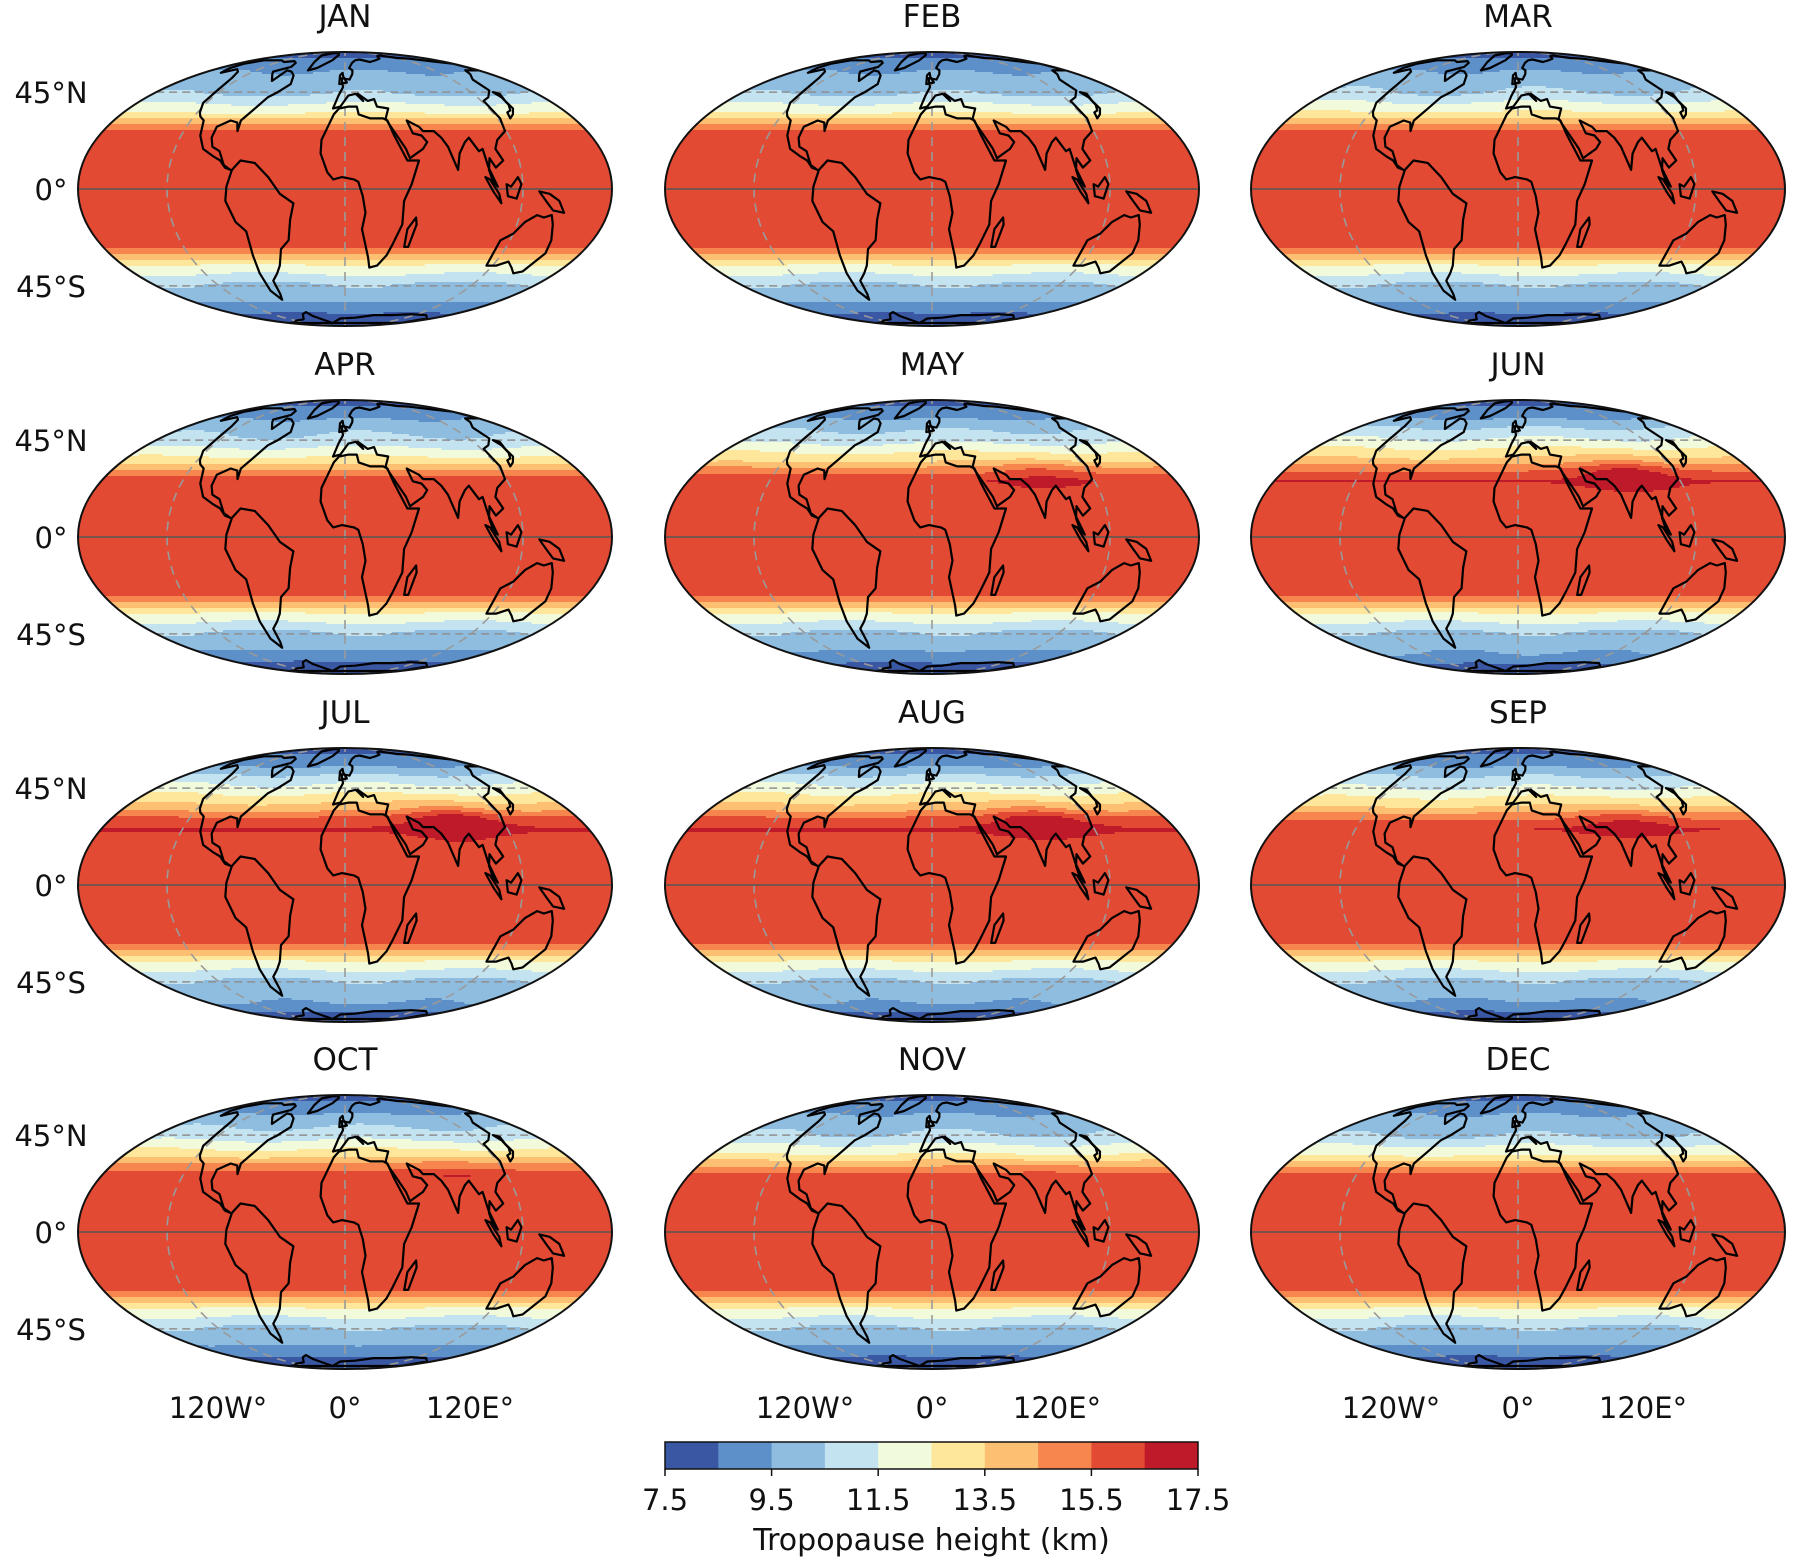  I want to click on panel-title-aug: AUG, so click(932, 713).